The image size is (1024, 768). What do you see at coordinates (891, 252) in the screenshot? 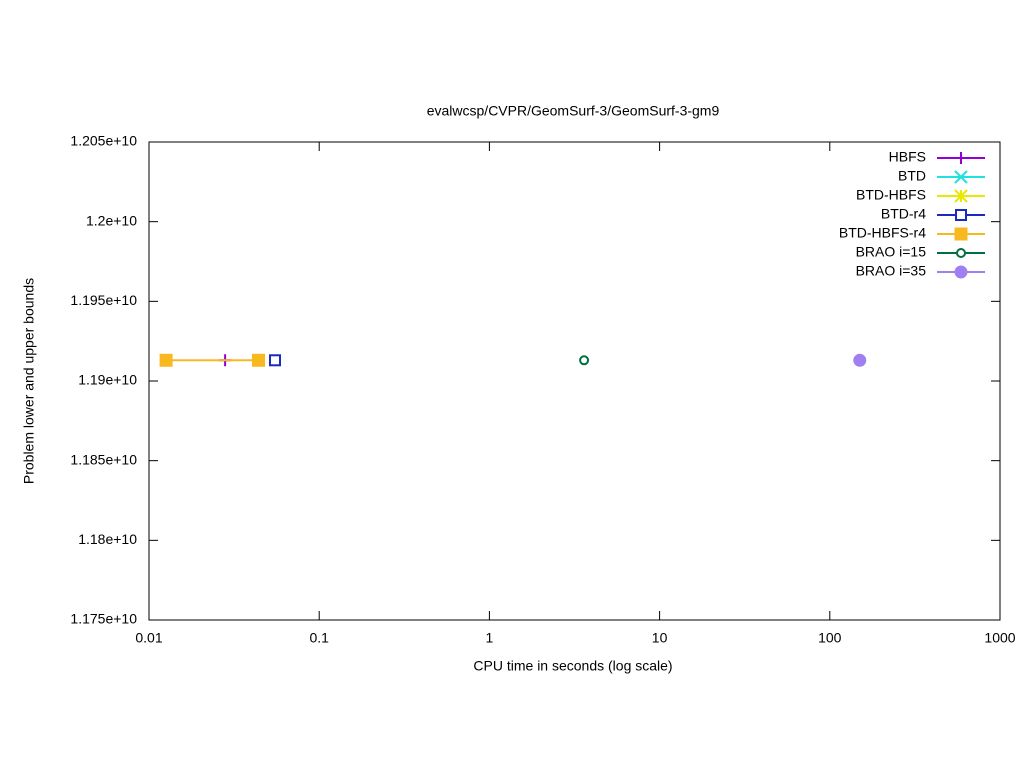
I see `legend-label: BRAO i=15` at bounding box center [891, 252].